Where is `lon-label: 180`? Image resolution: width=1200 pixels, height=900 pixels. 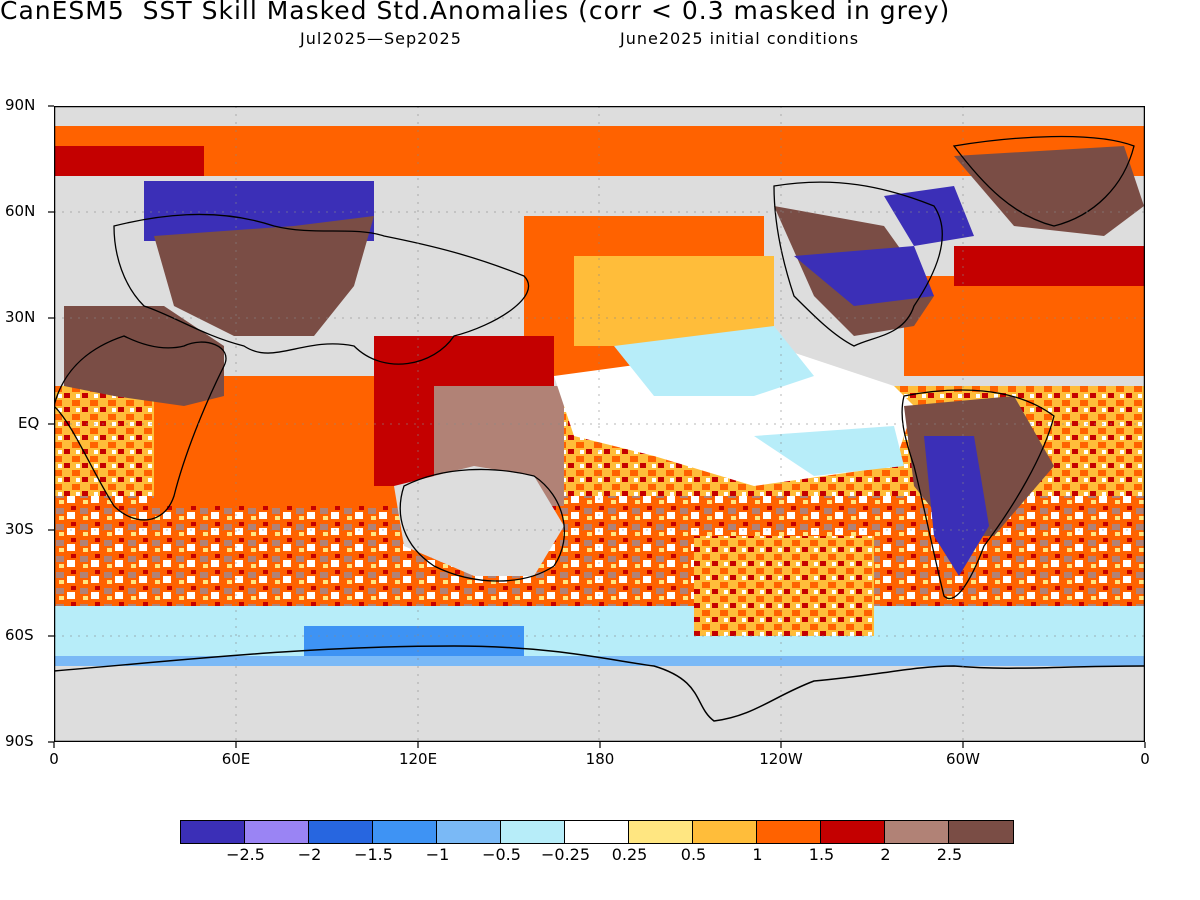 lon-label: 180 is located at coordinates (600, 759).